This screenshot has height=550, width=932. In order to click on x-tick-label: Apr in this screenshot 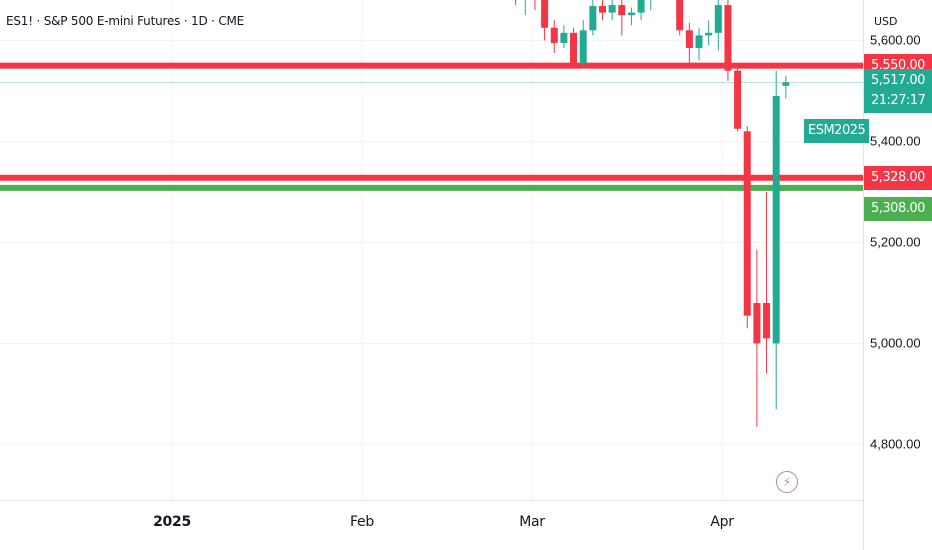, I will do `click(722, 522)`.